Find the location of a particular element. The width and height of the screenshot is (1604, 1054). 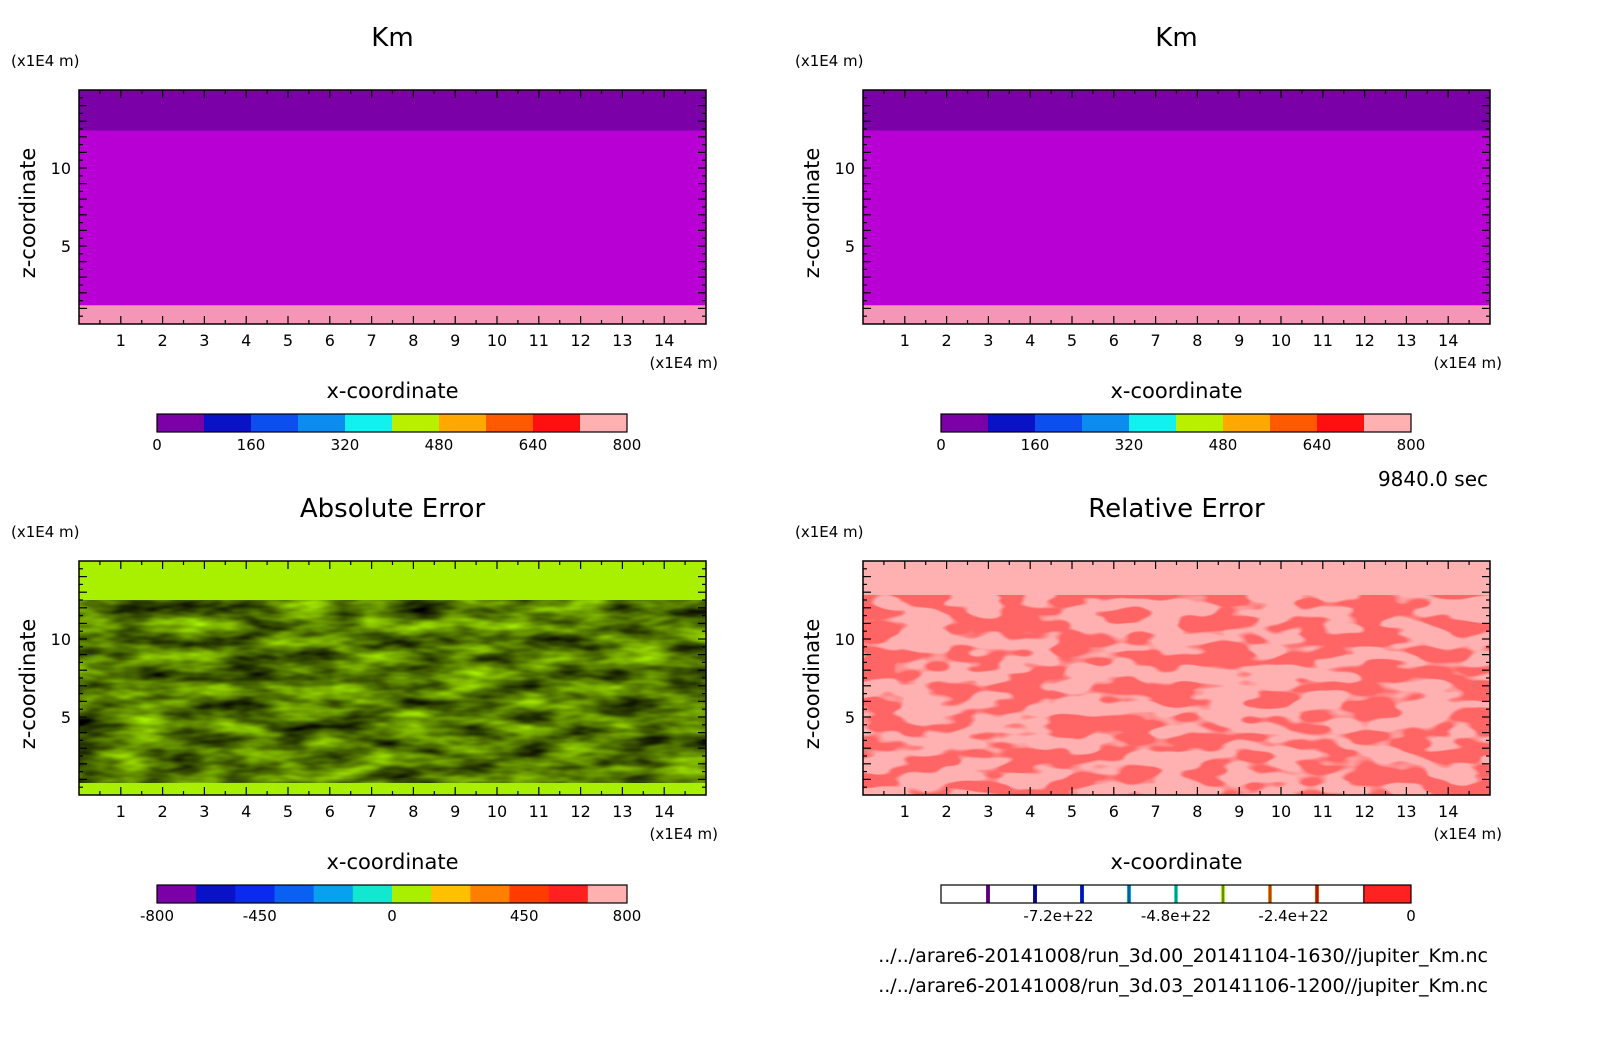

chart-title: Relative Error is located at coordinates (1176, 509).